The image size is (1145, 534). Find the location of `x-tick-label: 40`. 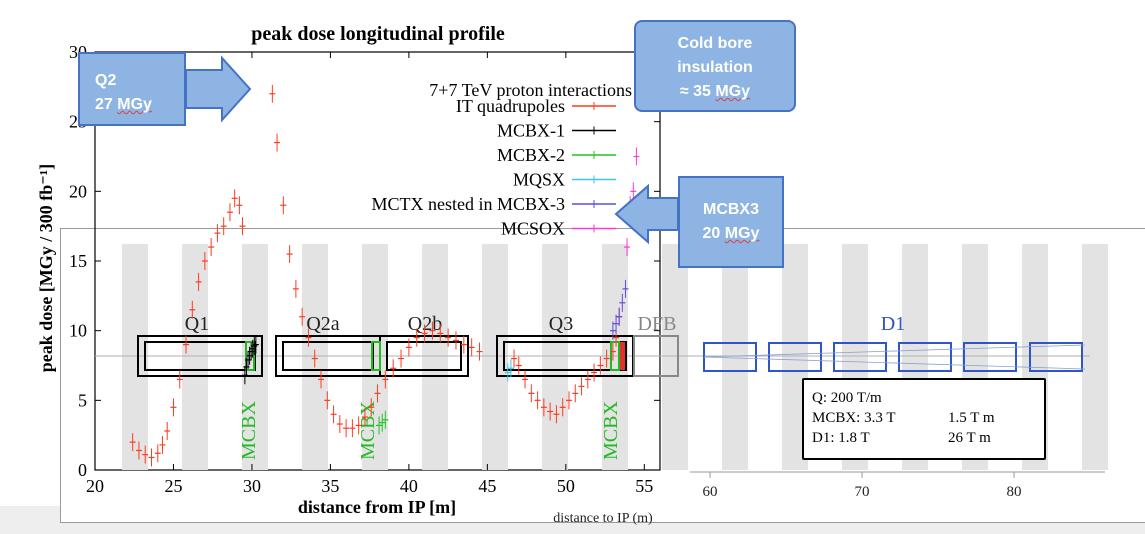

x-tick-label: 40 is located at coordinates (409, 486).